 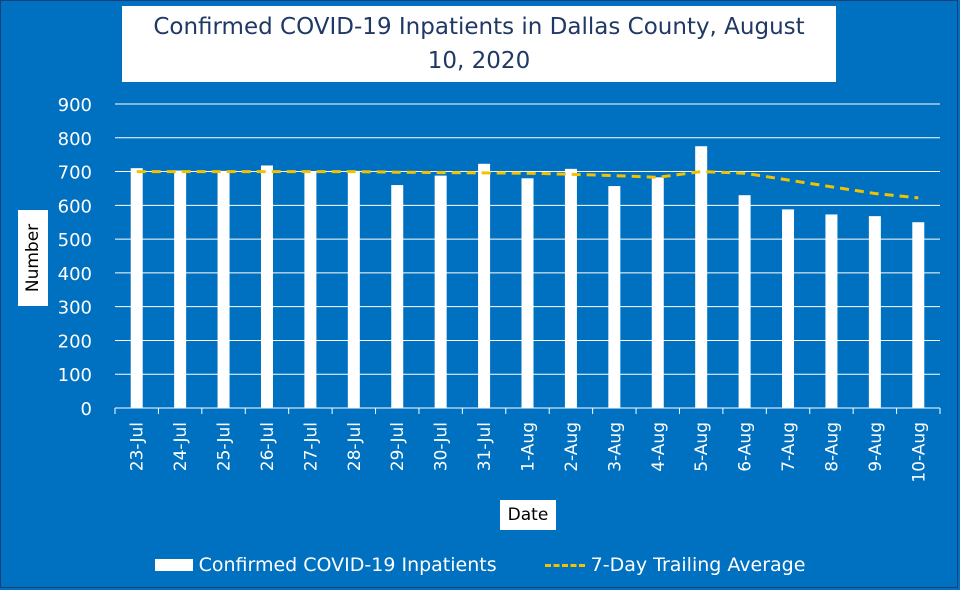 What do you see at coordinates (398, 446) in the screenshot?
I see `x-tick-label: 29-Jul` at bounding box center [398, 446].